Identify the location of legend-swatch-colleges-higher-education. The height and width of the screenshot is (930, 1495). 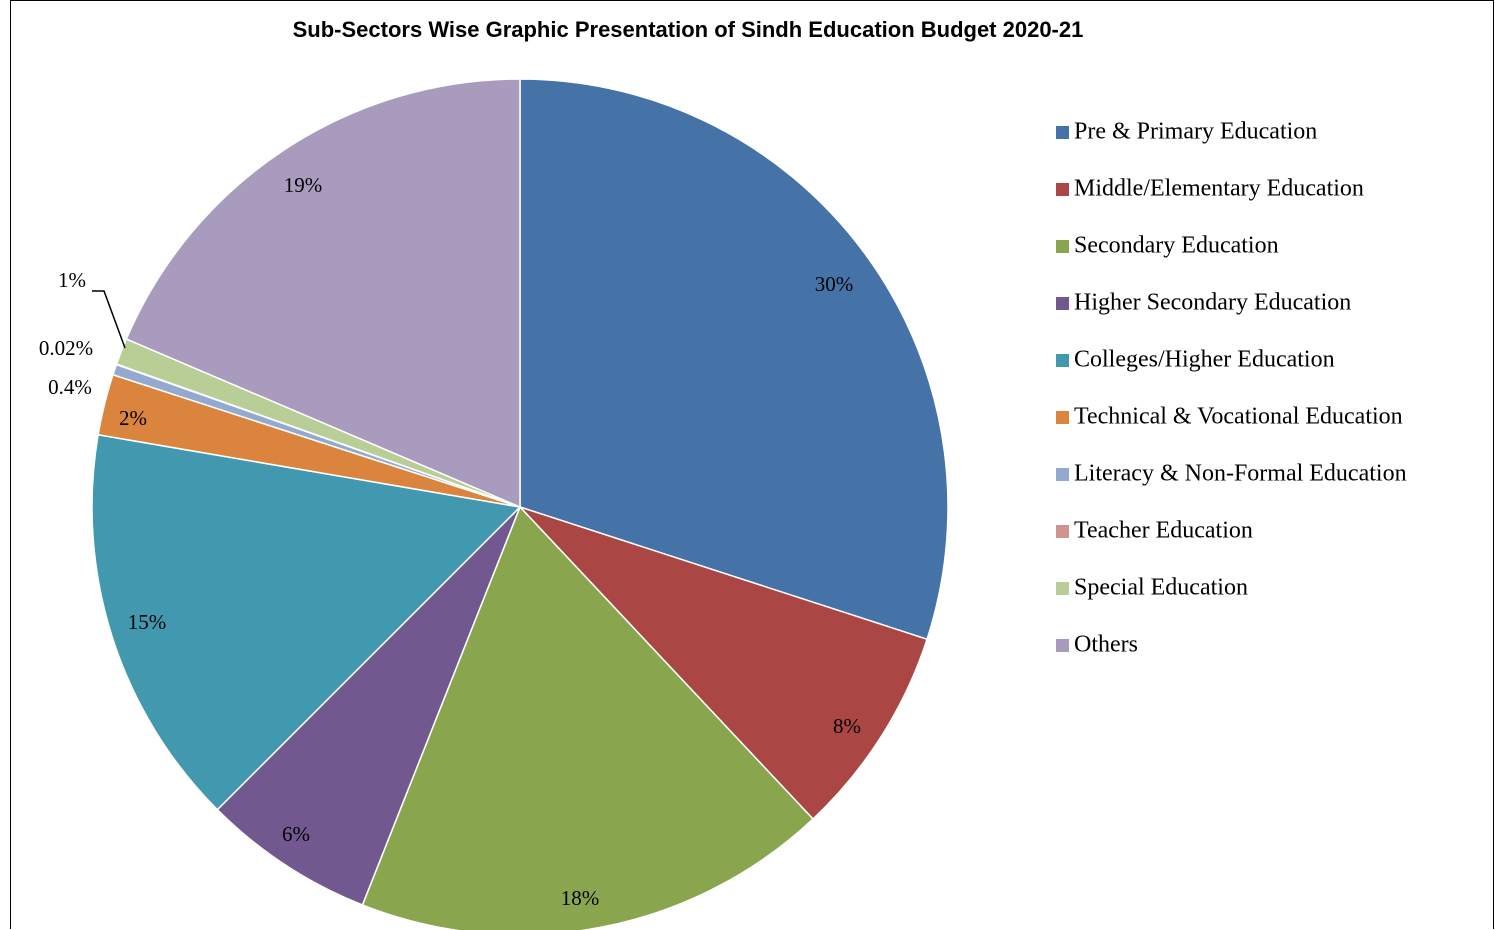
(1062, 360).